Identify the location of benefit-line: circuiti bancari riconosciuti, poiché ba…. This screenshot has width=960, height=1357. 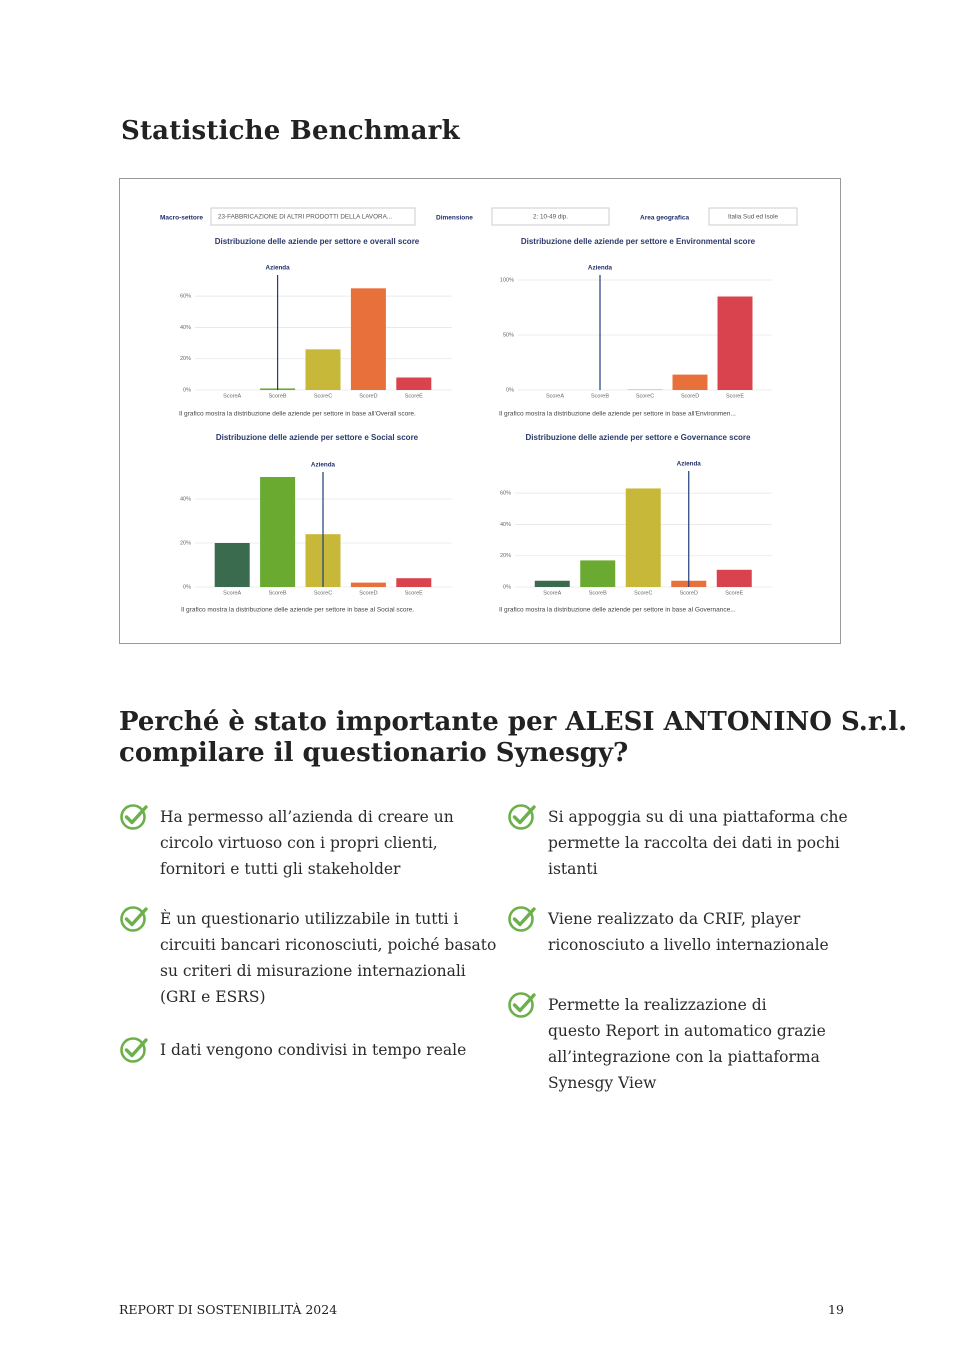
(328, 945).